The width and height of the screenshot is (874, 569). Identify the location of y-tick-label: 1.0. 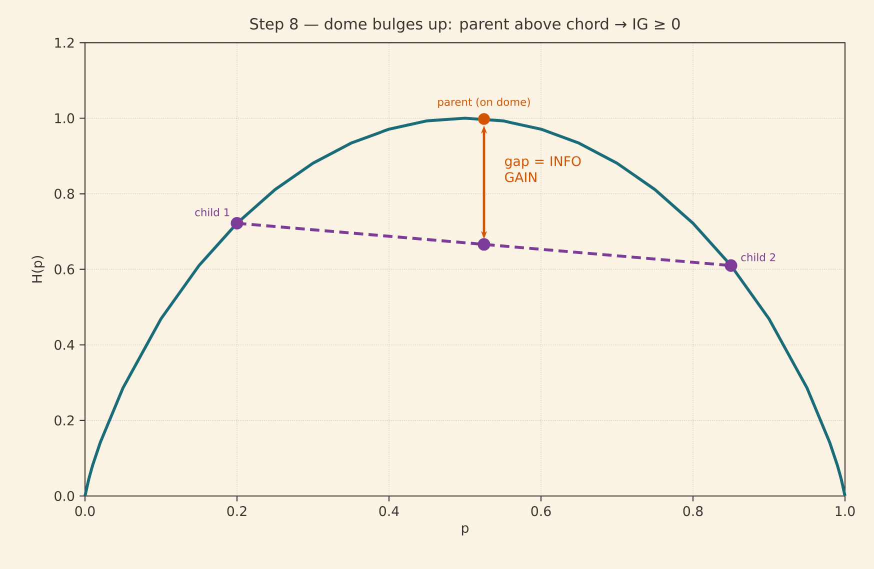
(64, 118).